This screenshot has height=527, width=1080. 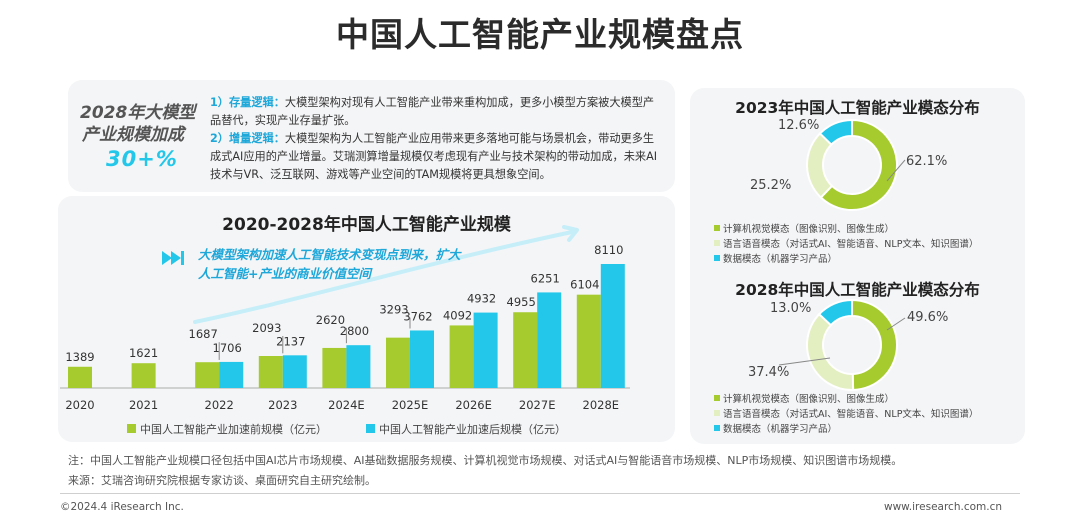 I want to click on pie-2023-title: 2023年中国人工智能产业模态分布, so click(x=857, y=108).